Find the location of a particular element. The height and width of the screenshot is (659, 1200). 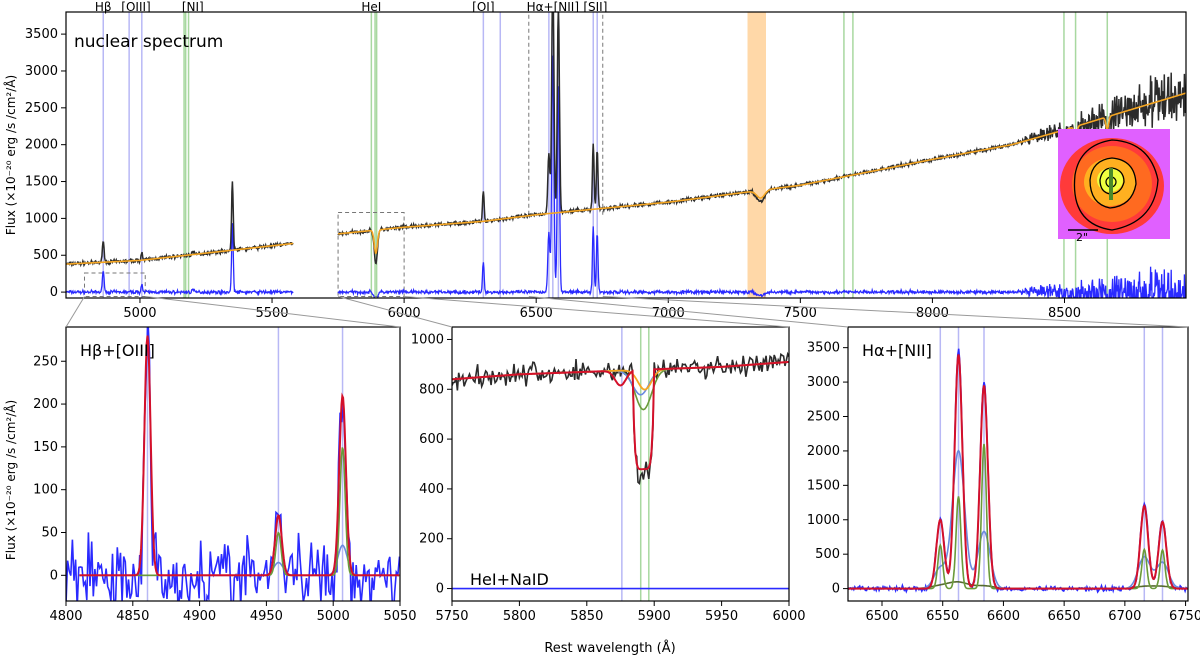

bl-ytick-label: 50 is located at coordinates (49, 533).